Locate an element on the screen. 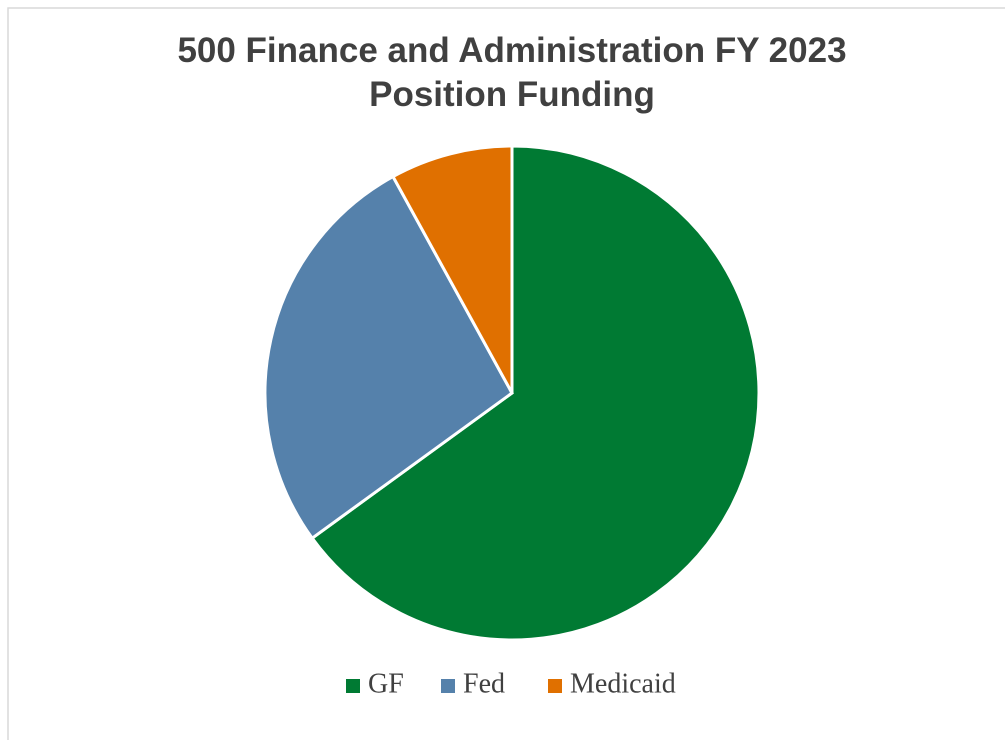  legend-label: Medicaid is located at coordinates (623, 683).